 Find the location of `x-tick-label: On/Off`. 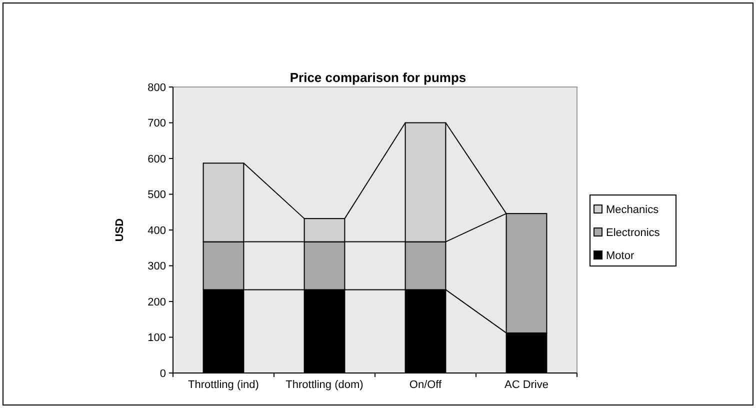

x-tick-label: On/Off is located at coordinates (426, 385).